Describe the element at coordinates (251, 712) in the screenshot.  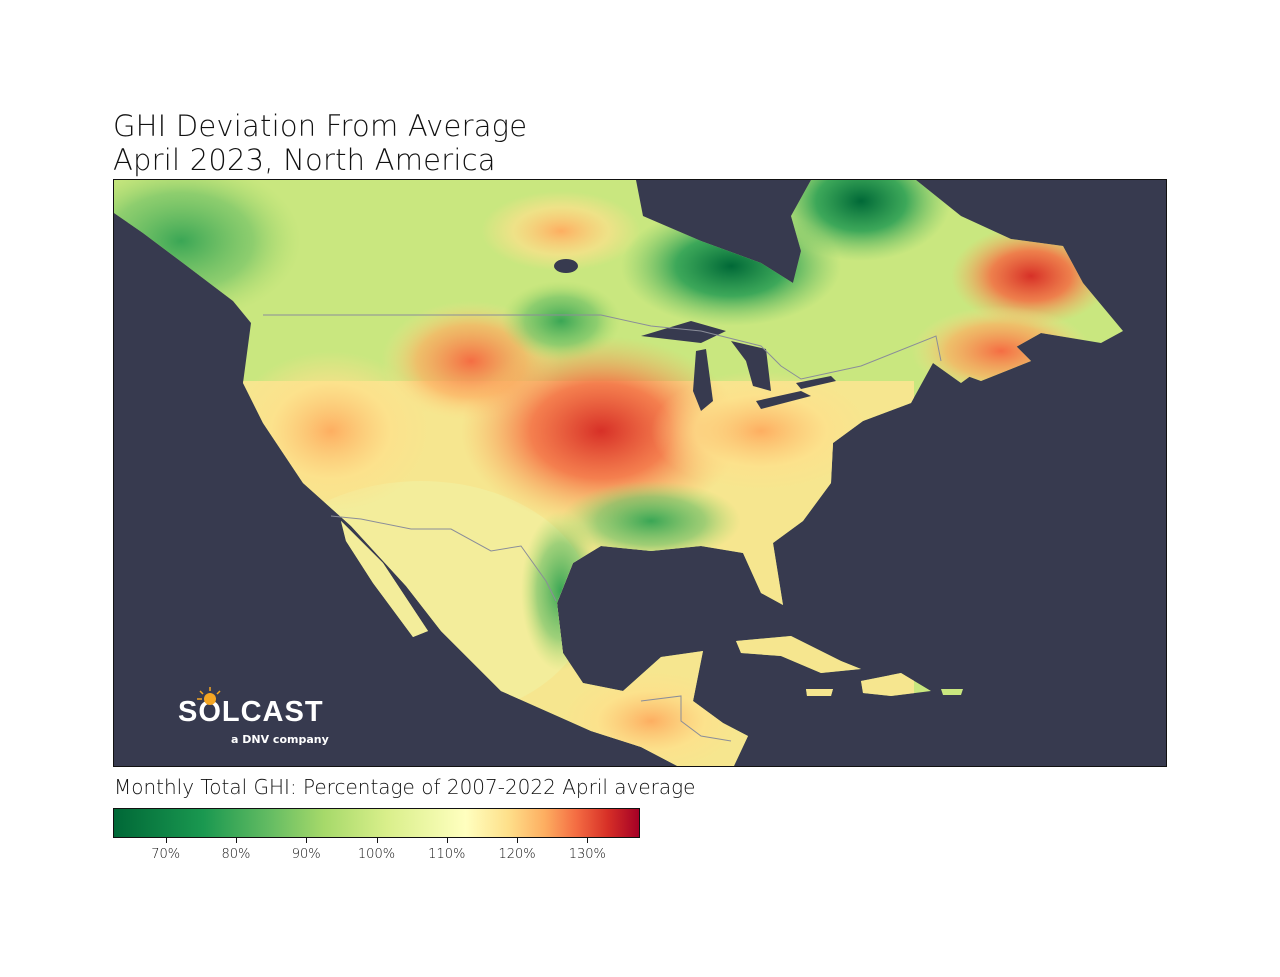
I see `logo-brand: SOLCAST` at that location.